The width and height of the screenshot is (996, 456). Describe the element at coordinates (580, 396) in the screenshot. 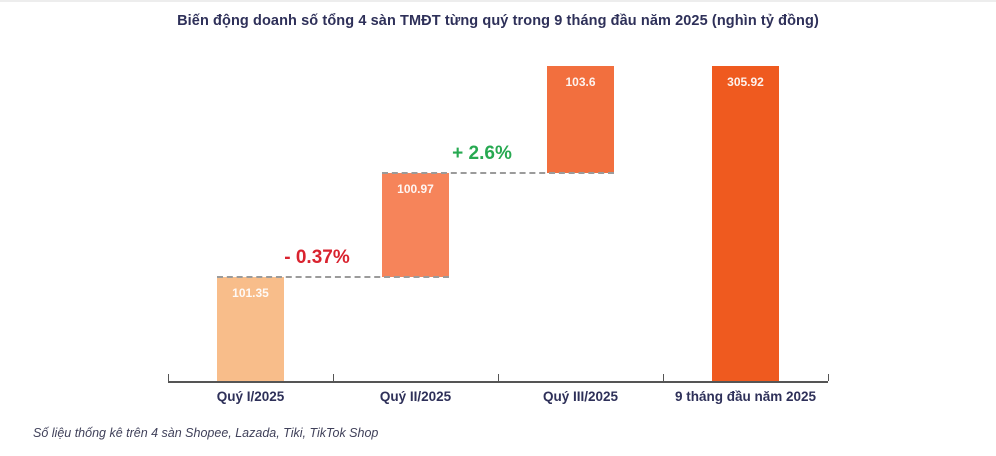

I see `x-axis-label-quy-iii-2025: Quý III/2025` at that location.